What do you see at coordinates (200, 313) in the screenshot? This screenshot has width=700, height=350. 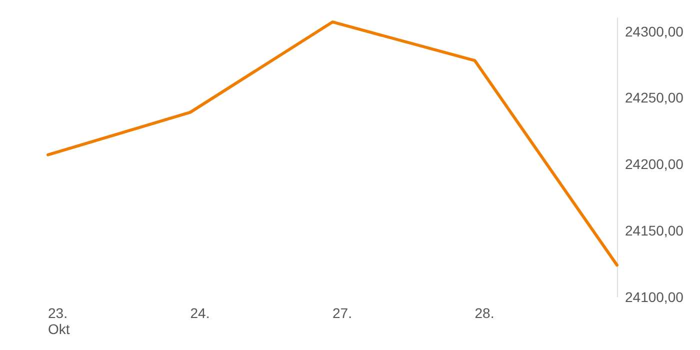 I see `x-tick-label: 24.` at bounding box center [200, 313].